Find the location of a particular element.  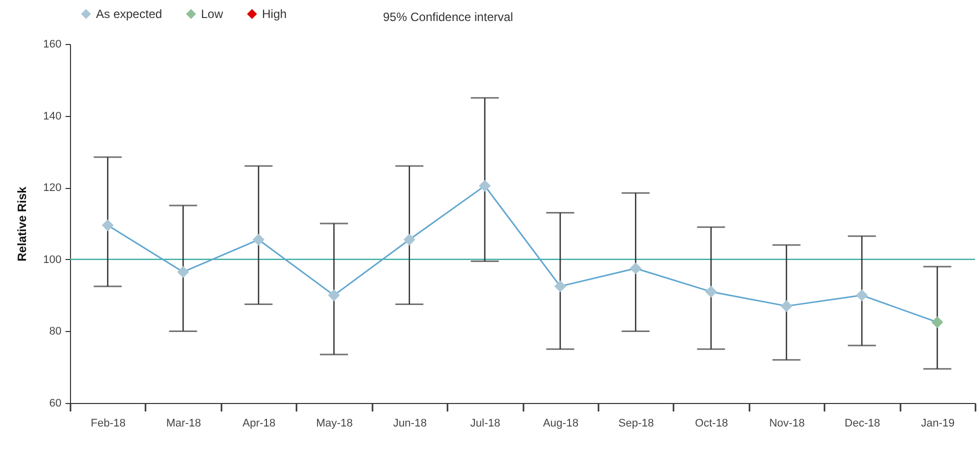

y-tick-label: 140 is located at coordinates (52, 116).